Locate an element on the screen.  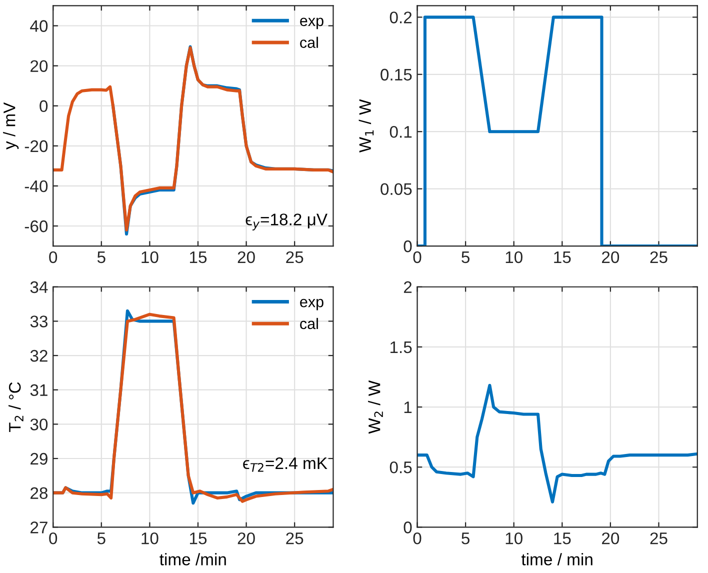
y-axis-title: W$_{2}$ / W is located at coordinates (375, 407).